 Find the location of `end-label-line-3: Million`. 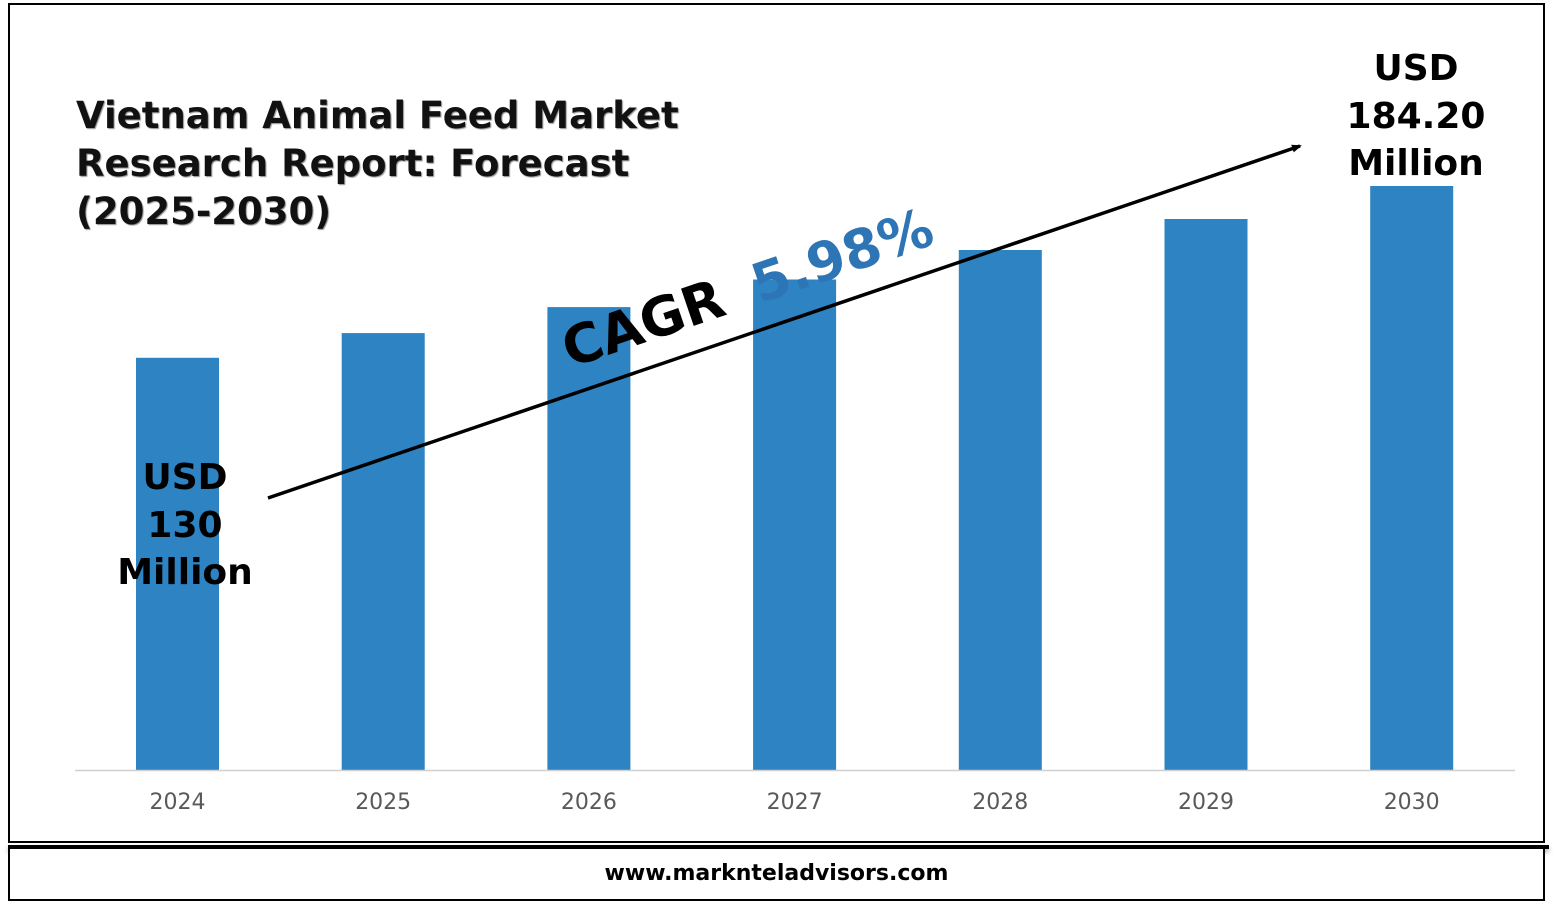

end-label-line-3: Million is located at coordinates (1416, 163).